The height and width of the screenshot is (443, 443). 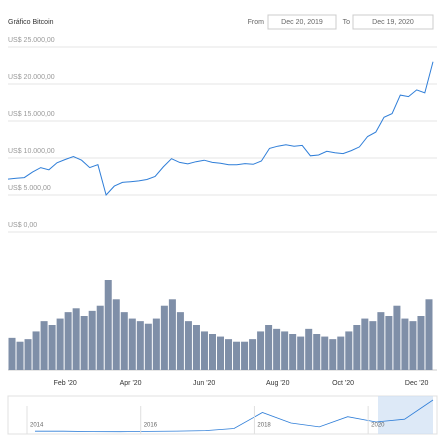 I want to click on x-tick-label: Aug '20, so click(x=278, y=383).